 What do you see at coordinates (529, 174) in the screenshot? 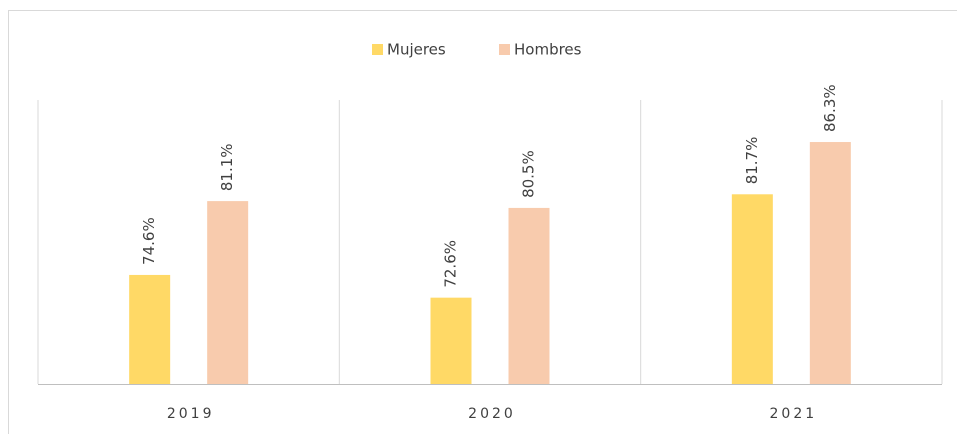
I see `data-label: 80.5%` at bounding box center [529, 174].